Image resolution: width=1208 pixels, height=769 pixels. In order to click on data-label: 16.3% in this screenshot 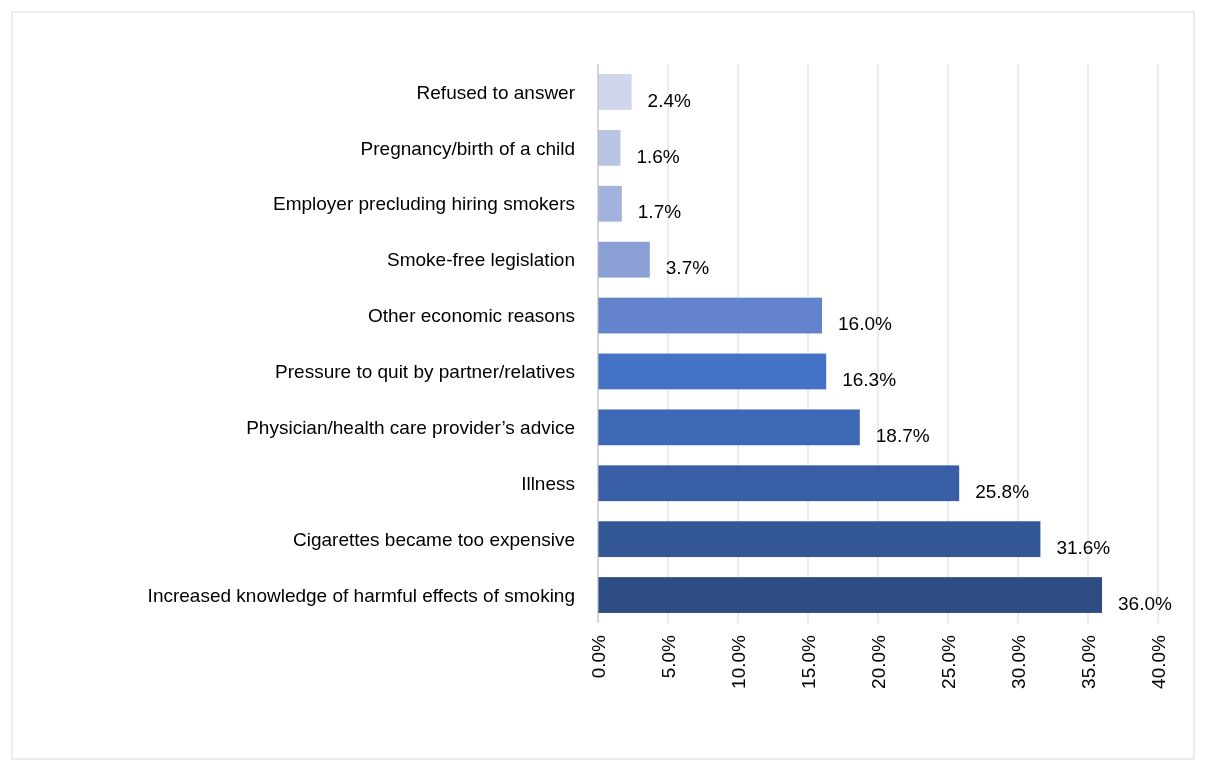, I will do `click(869, 380)`.